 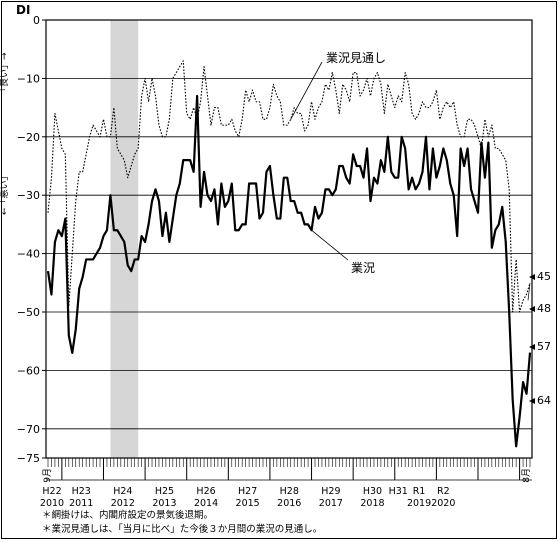 I want to click on x-year-label: 2018, so click(x=372, y=503).